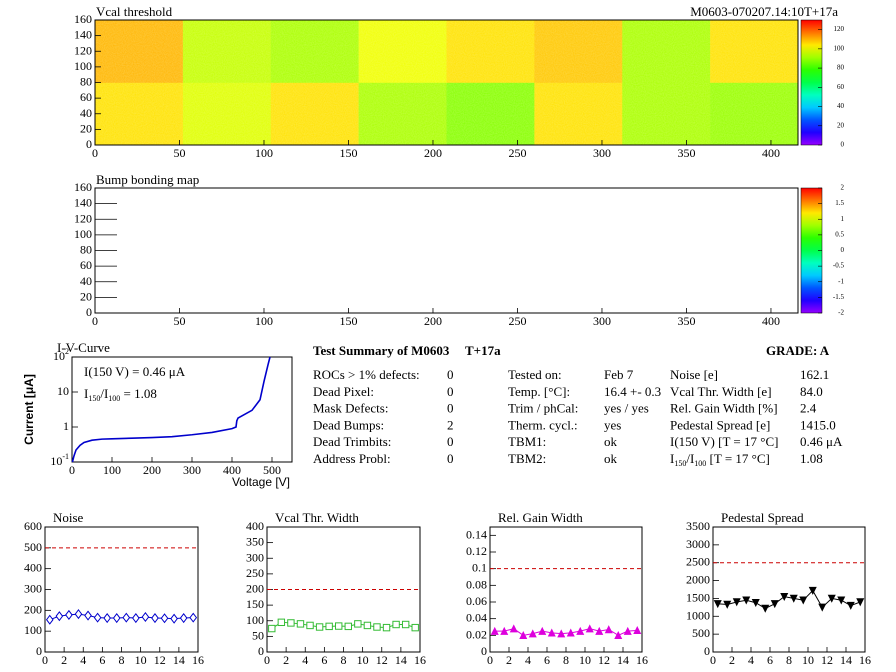 This screenshot has height=672, width=896. Describe the element at coordinates (450, 408) in the screenshot. I see `summary-value: 0` at that location.